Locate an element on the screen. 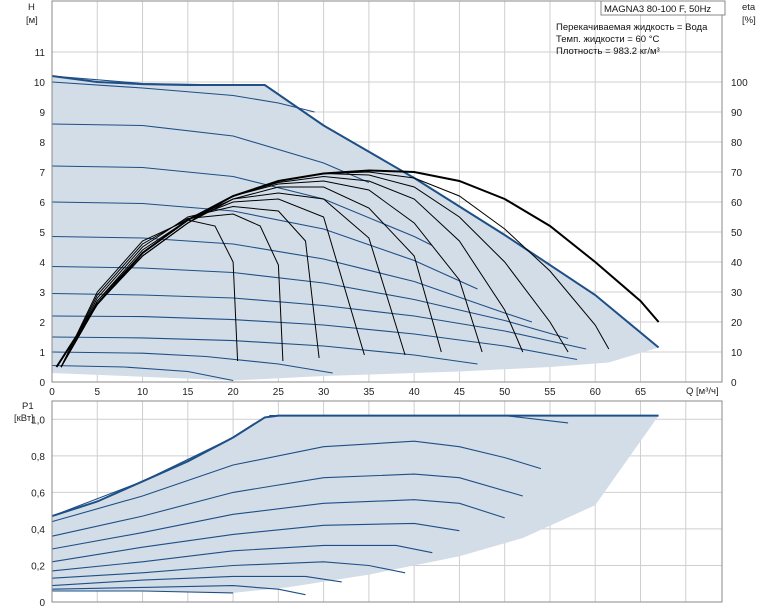 This screenshot has height=611, width=774. x-tick-label: 0 is located at coordinates (52, 392).